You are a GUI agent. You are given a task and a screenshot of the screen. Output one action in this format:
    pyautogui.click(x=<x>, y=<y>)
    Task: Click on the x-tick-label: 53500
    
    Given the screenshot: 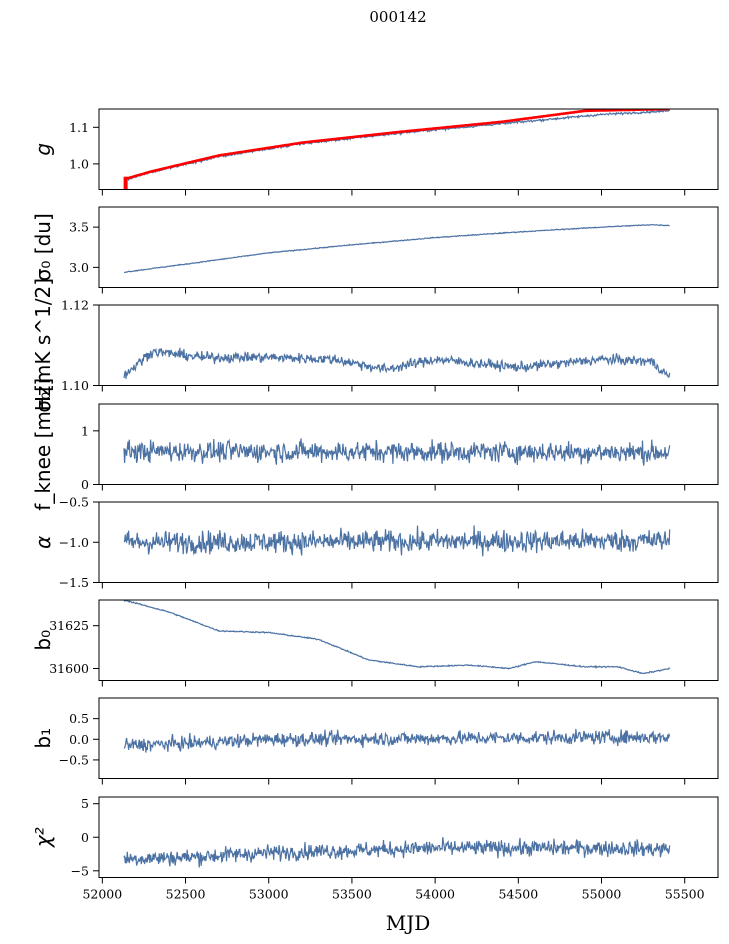 What is the action you would take?
    pyautogui.click(x=352, y=894)
    